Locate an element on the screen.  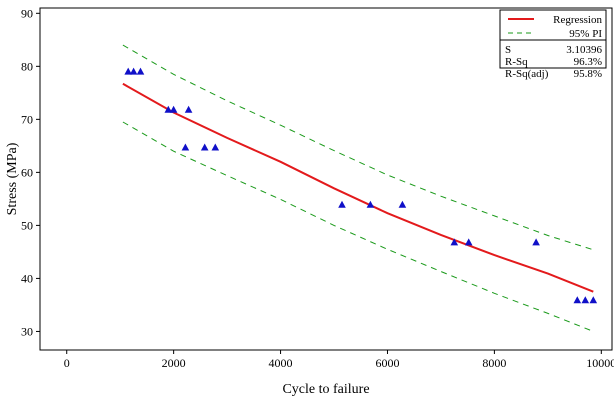
x-tick-label: 2000 is located at coordinates (174, 363).